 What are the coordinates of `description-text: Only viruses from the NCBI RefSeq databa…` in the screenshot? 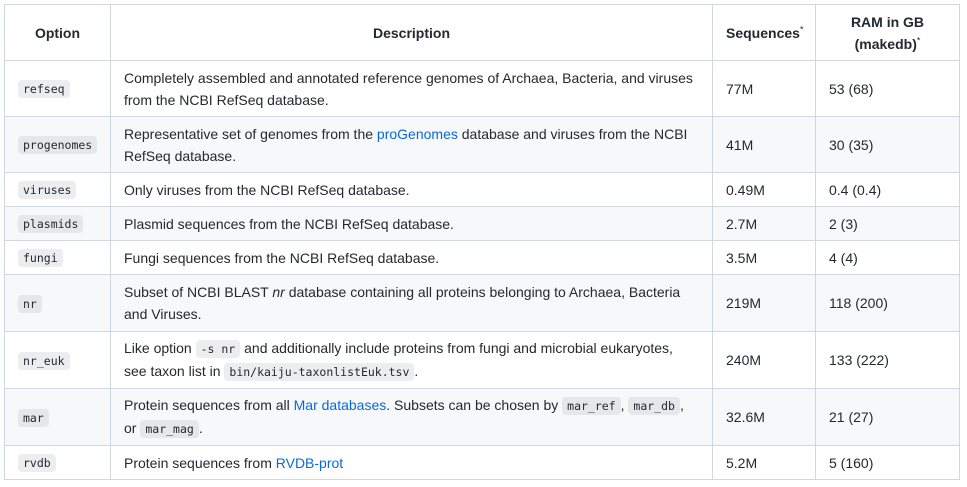 It's located at (267, 189).